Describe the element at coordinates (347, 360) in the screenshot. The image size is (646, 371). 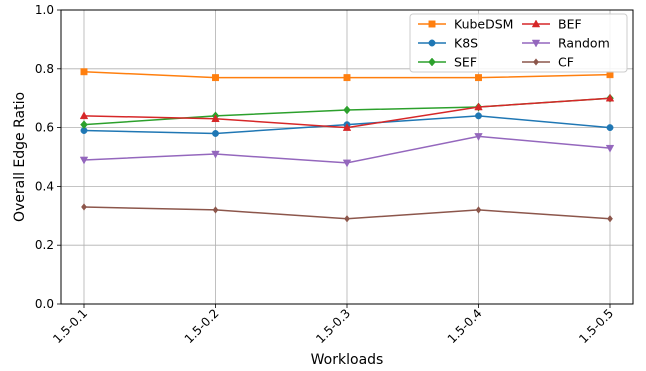
I see `x-axis-title: Workloads` at that location.